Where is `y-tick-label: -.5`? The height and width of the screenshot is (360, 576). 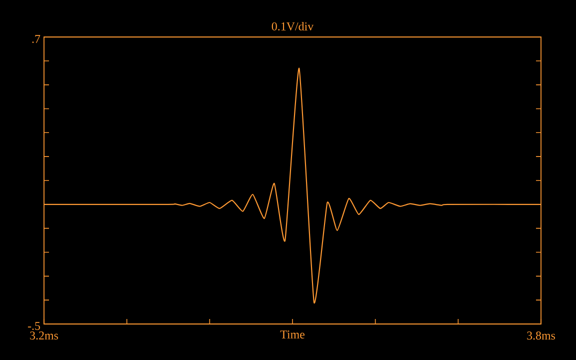 y-tick-label: -.5 is located at coordinates (34, 326).